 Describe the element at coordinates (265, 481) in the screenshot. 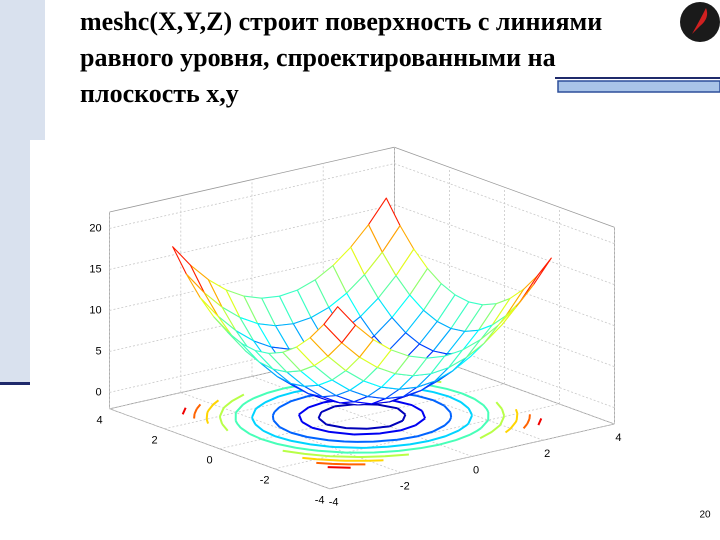

I see `y-tick-label: -2` at that location.